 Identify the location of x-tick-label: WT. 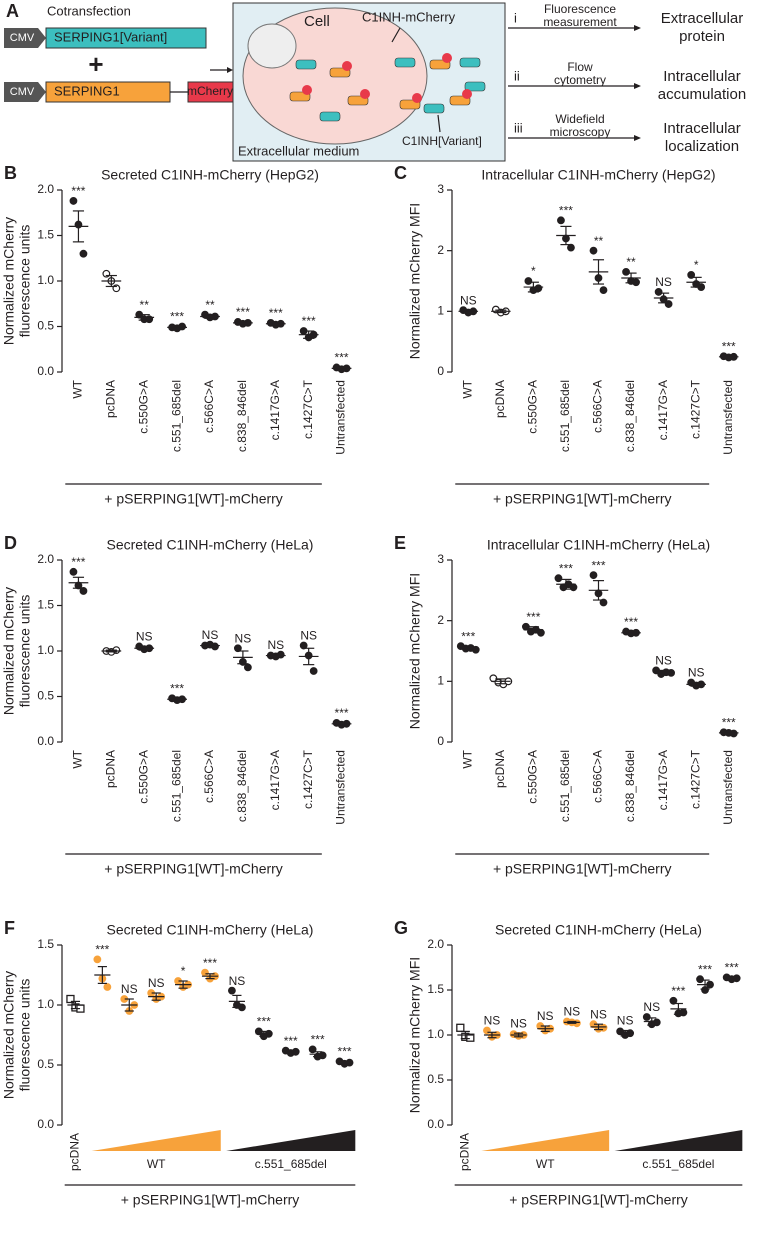
(78, 758).